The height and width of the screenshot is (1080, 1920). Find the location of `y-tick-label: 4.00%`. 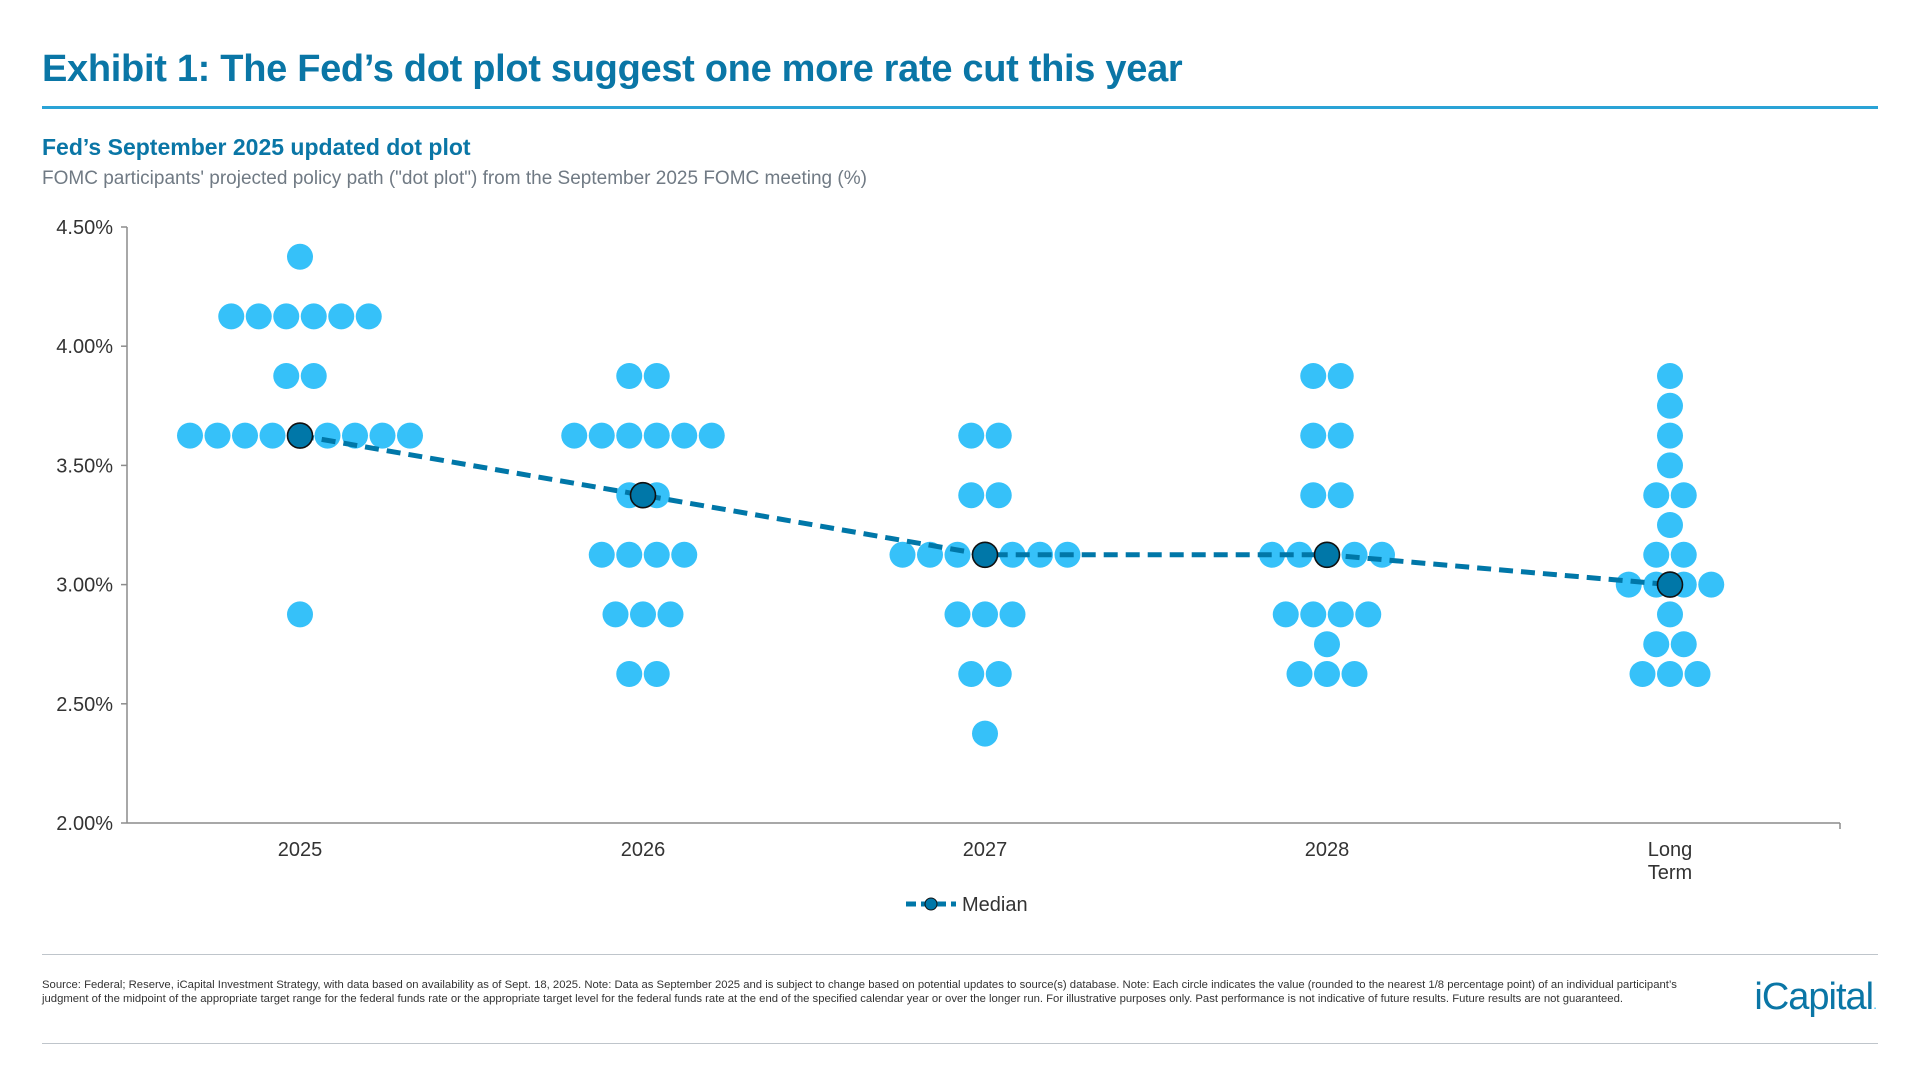

y-tick-label: 4.00% is located at coordinates (84, 347).